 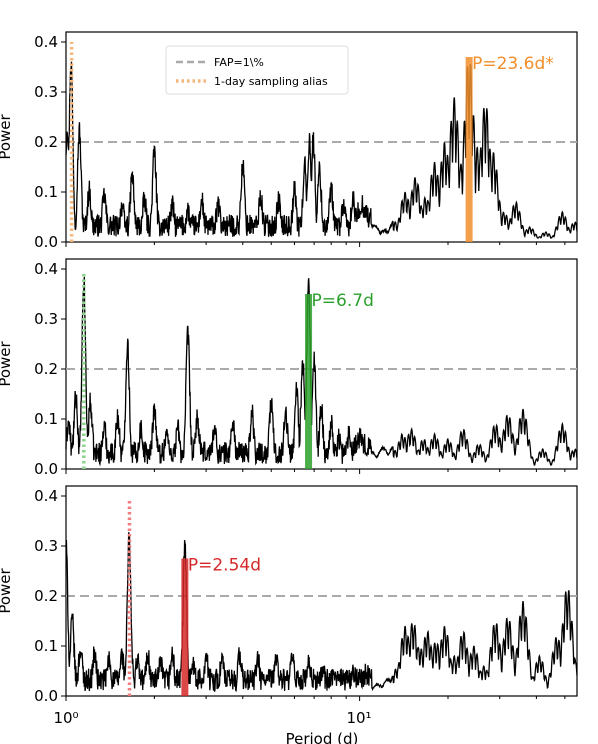 I want to click on highlight-peak-label: P=2.54d, so click(x=224, y=566).